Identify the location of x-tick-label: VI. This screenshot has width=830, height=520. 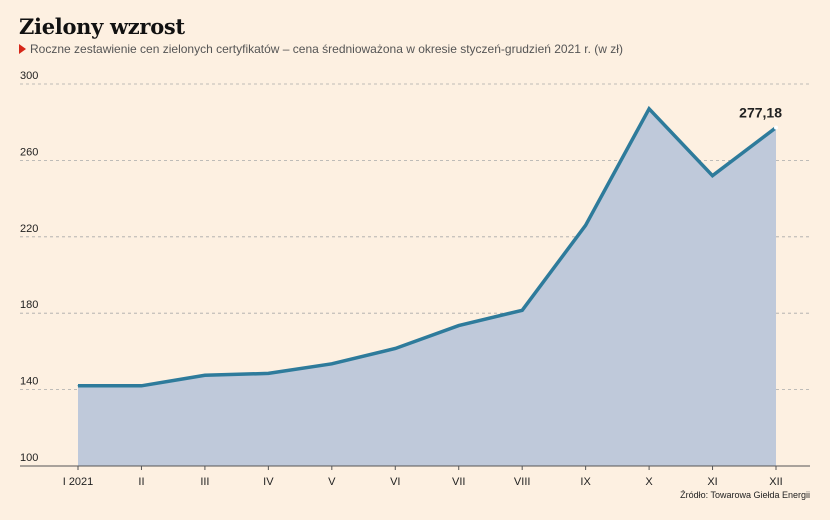
(395, 482).